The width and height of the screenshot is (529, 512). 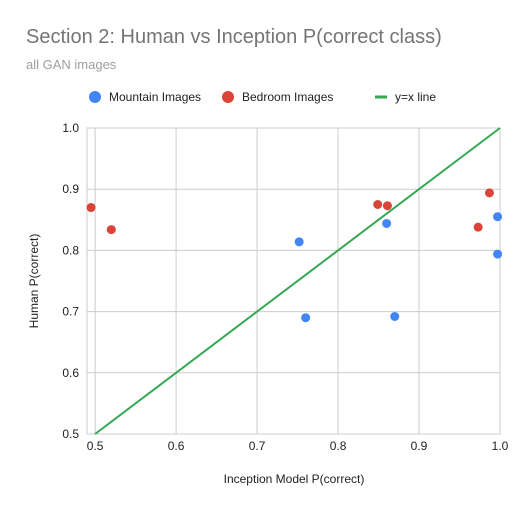 What do you see at coordinates (70, 189) in the screenshot?
I see `y-tick-label: 0.9` at bounding box center [70, 189].